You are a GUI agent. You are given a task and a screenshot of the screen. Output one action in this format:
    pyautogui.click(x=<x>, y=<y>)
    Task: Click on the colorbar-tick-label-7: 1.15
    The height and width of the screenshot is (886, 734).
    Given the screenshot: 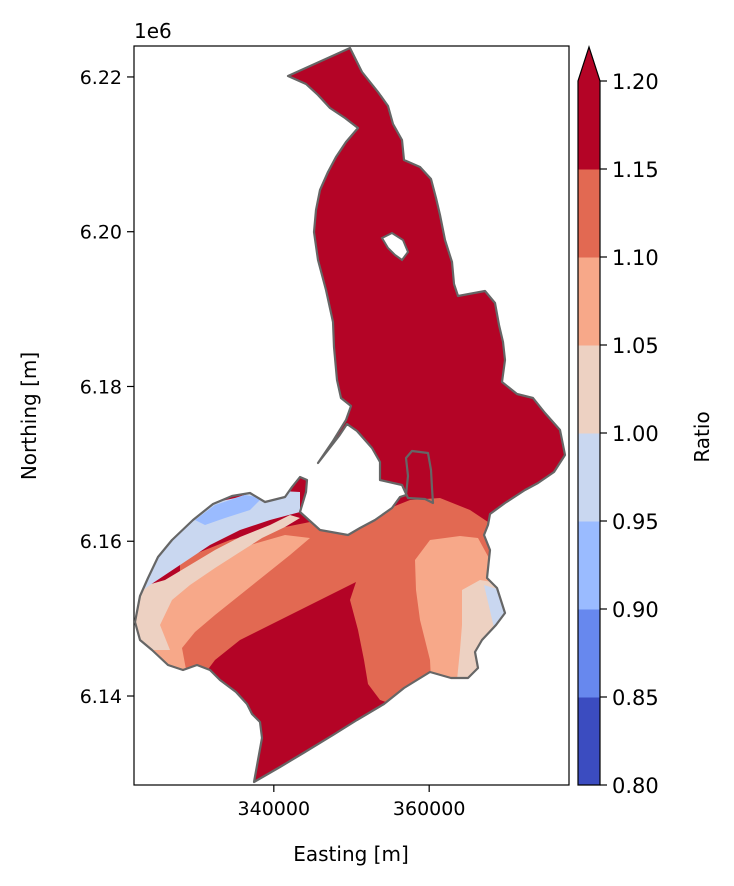 What is the action you would take?
    pyautogui.click(x=635, y=170)
    